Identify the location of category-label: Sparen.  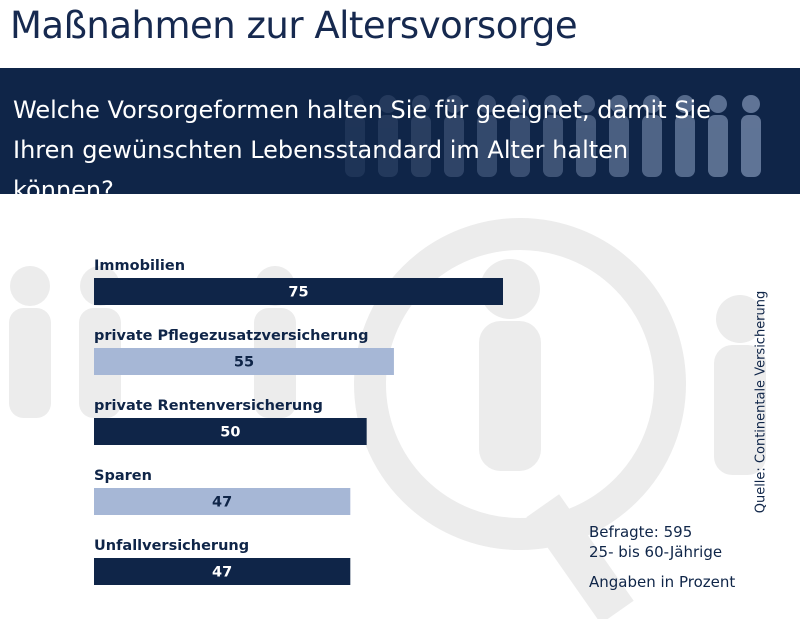
(123, 476).